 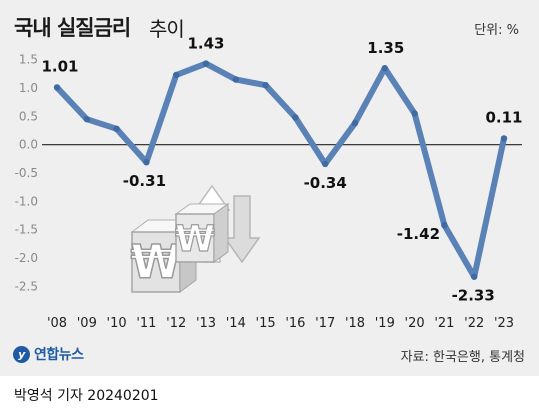 I want to click on yonhap-logo-icon: y, so click(x=21, y=354).